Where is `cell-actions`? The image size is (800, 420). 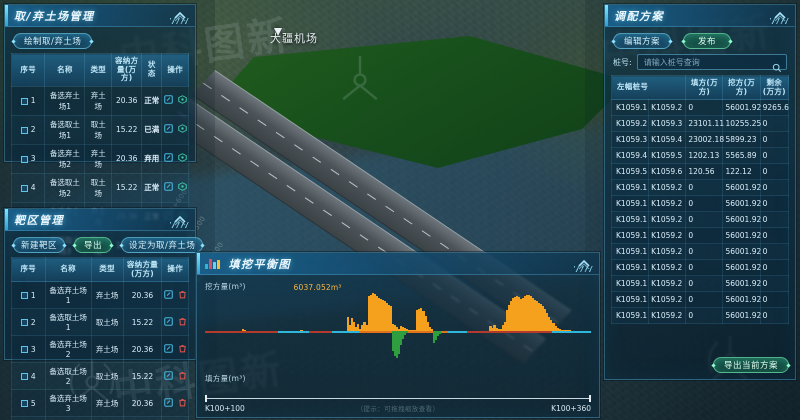
cell-actions is located at coordinates (175, 322).